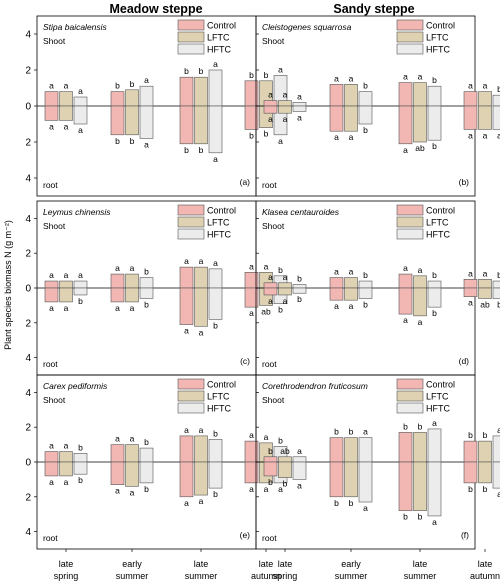 The height and width of the screenshot is (588, 500). What do you see at coordinates (440, 211) in the screenshot?
I see `legend-label-control: Control` at bounding box center [440, 211].